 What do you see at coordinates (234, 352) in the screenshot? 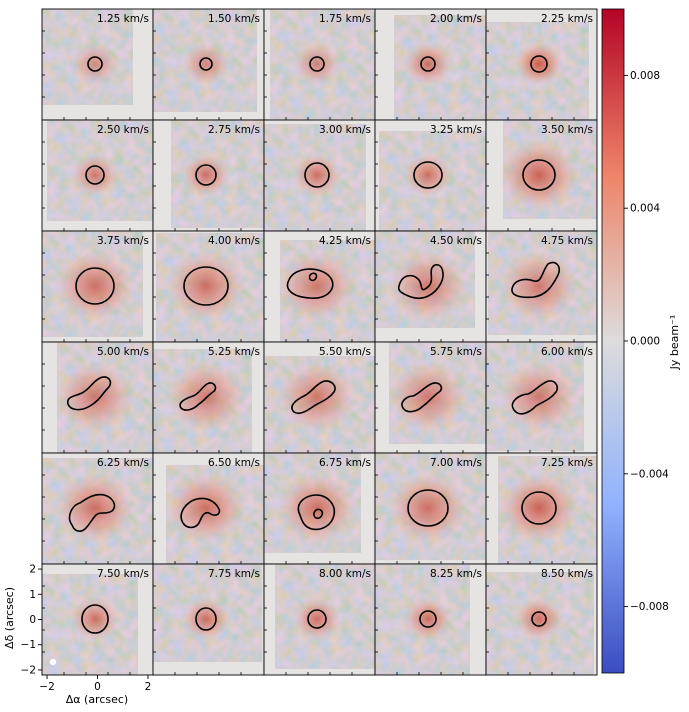
I see `channel-velocity-label: 5.25 km/s` at bounding box center [234, 352].